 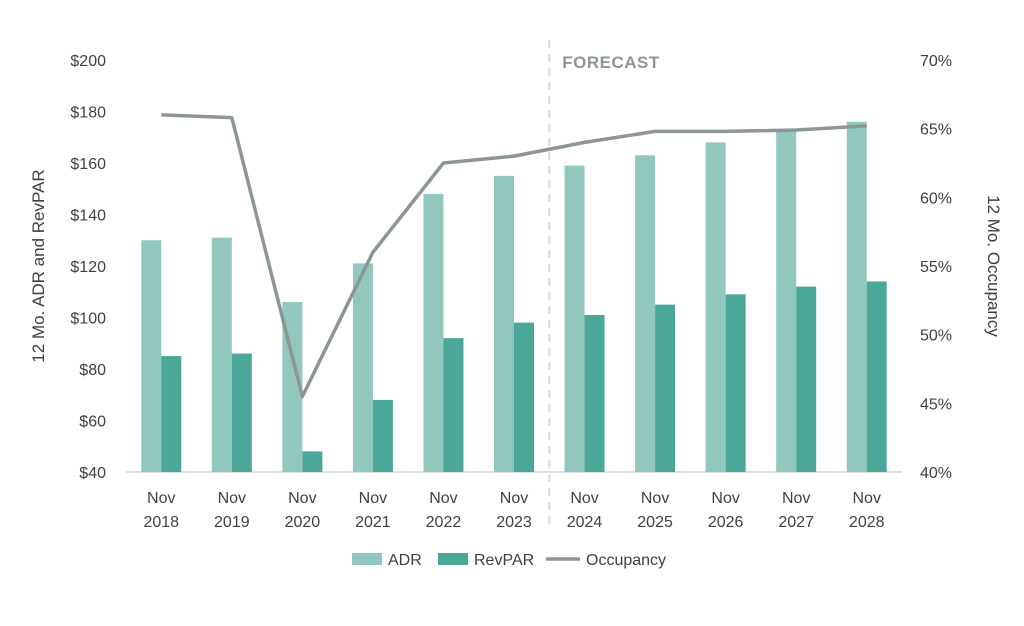 I want to click on x-tick-label-year: 2023, so click(x=514, y=522).